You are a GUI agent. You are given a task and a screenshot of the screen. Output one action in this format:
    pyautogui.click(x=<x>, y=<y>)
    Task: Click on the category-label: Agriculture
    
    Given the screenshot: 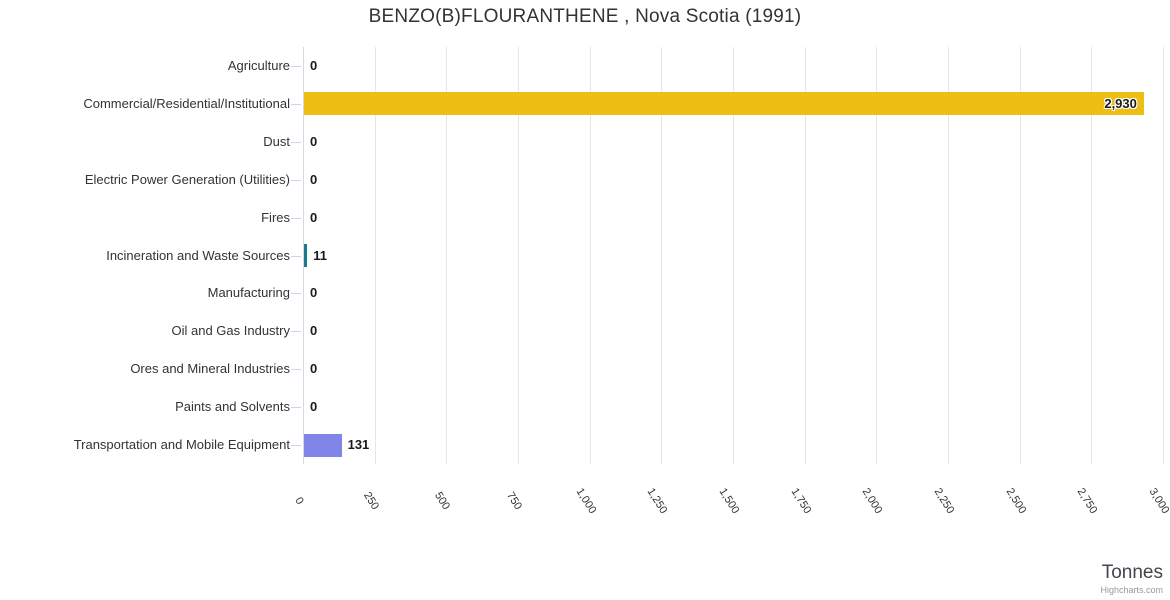 What is the action you would take?
    pyautogui.click(x=258, y=65)
    